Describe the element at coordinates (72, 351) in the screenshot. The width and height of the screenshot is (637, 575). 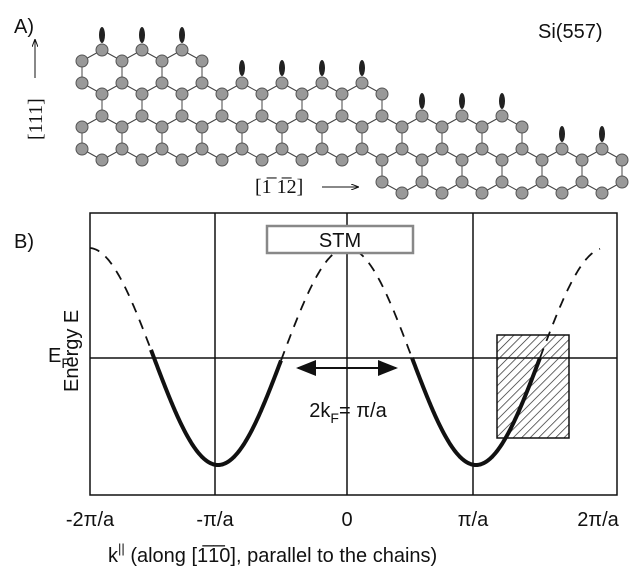
I see `y-axis-label: Energy E` at that location.